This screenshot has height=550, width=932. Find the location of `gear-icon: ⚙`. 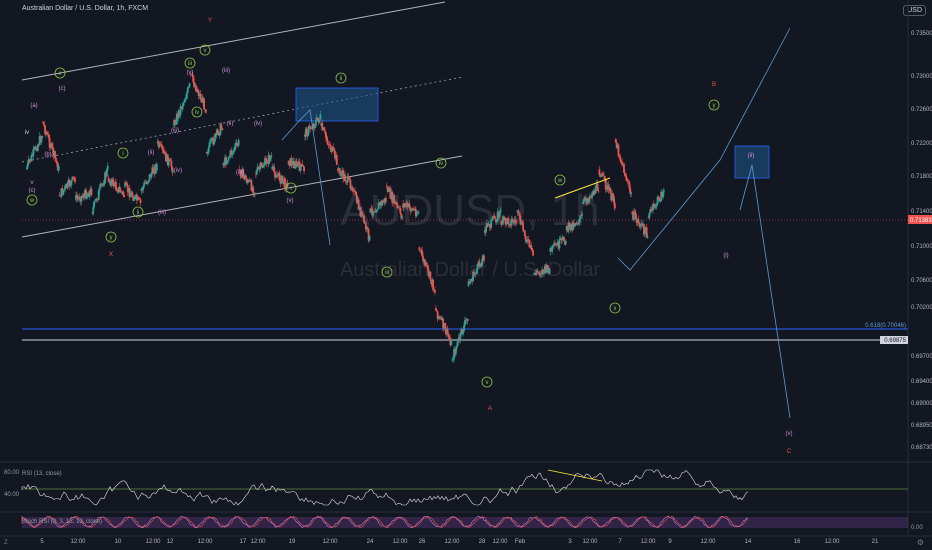

gear-icon: ⚙ is located at coordinates (920, 542).